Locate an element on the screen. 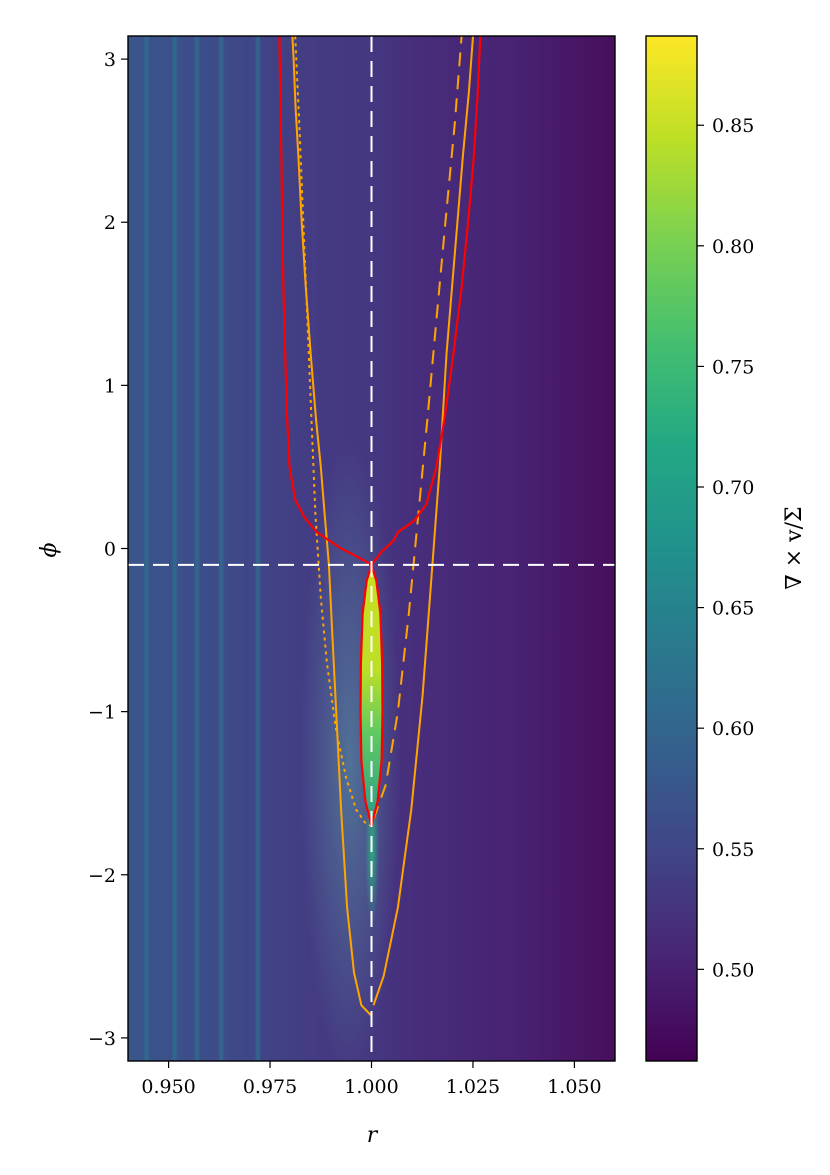  x-tick-label: 1.050 is located at coordinates (574, 1087).